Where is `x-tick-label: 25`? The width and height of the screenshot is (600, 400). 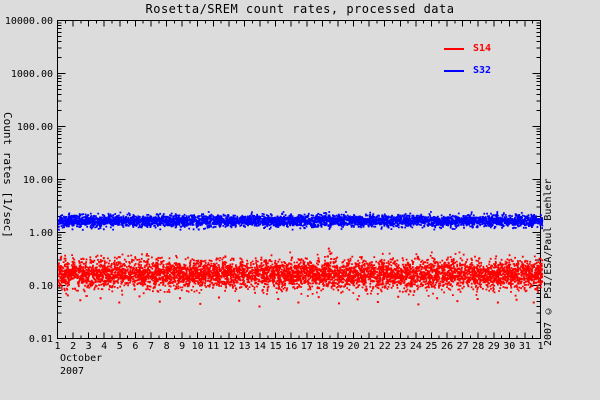
x-tick-label: 25 is located at coordinates (431, 346).